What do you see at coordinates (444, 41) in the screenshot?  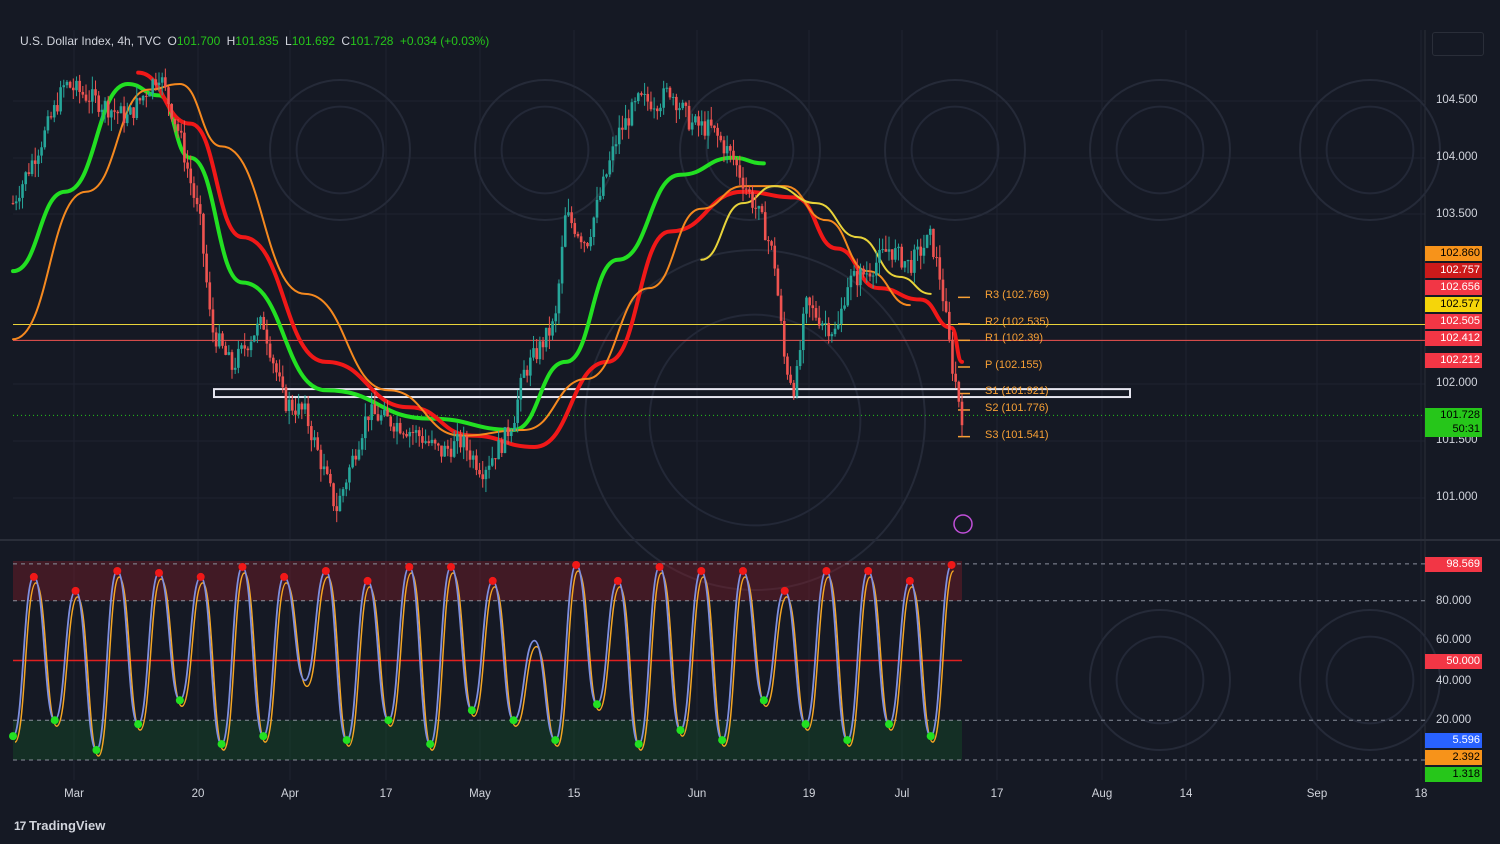 I see `change-value: +0.034 (+0.03%)` at bounding box center [444, 41].